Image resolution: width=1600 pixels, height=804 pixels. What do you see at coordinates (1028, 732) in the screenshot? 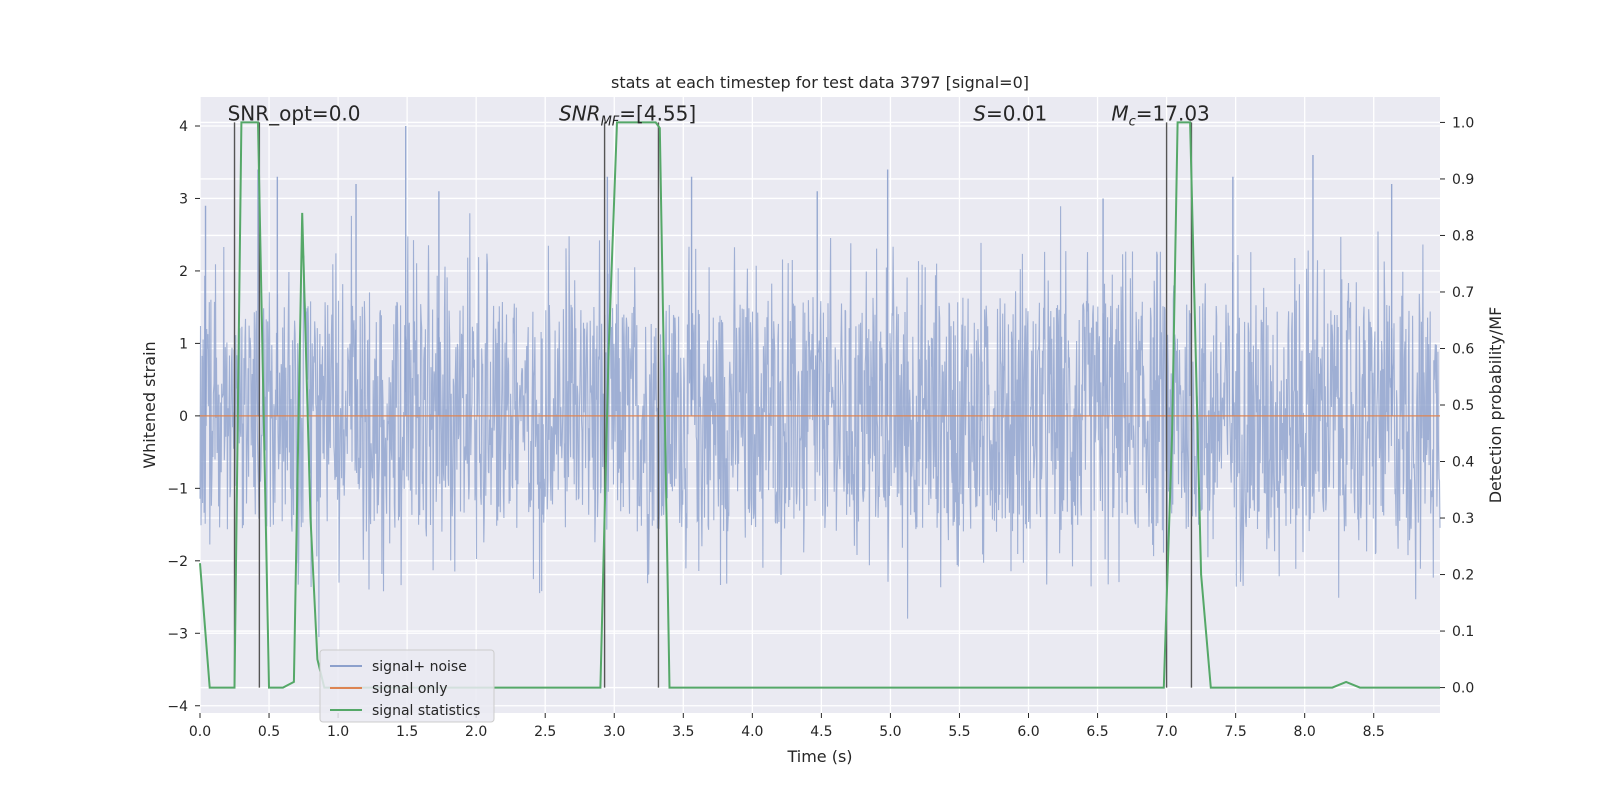
I see `x-tick-label: 6.0` at bounding box center [1028, 732].